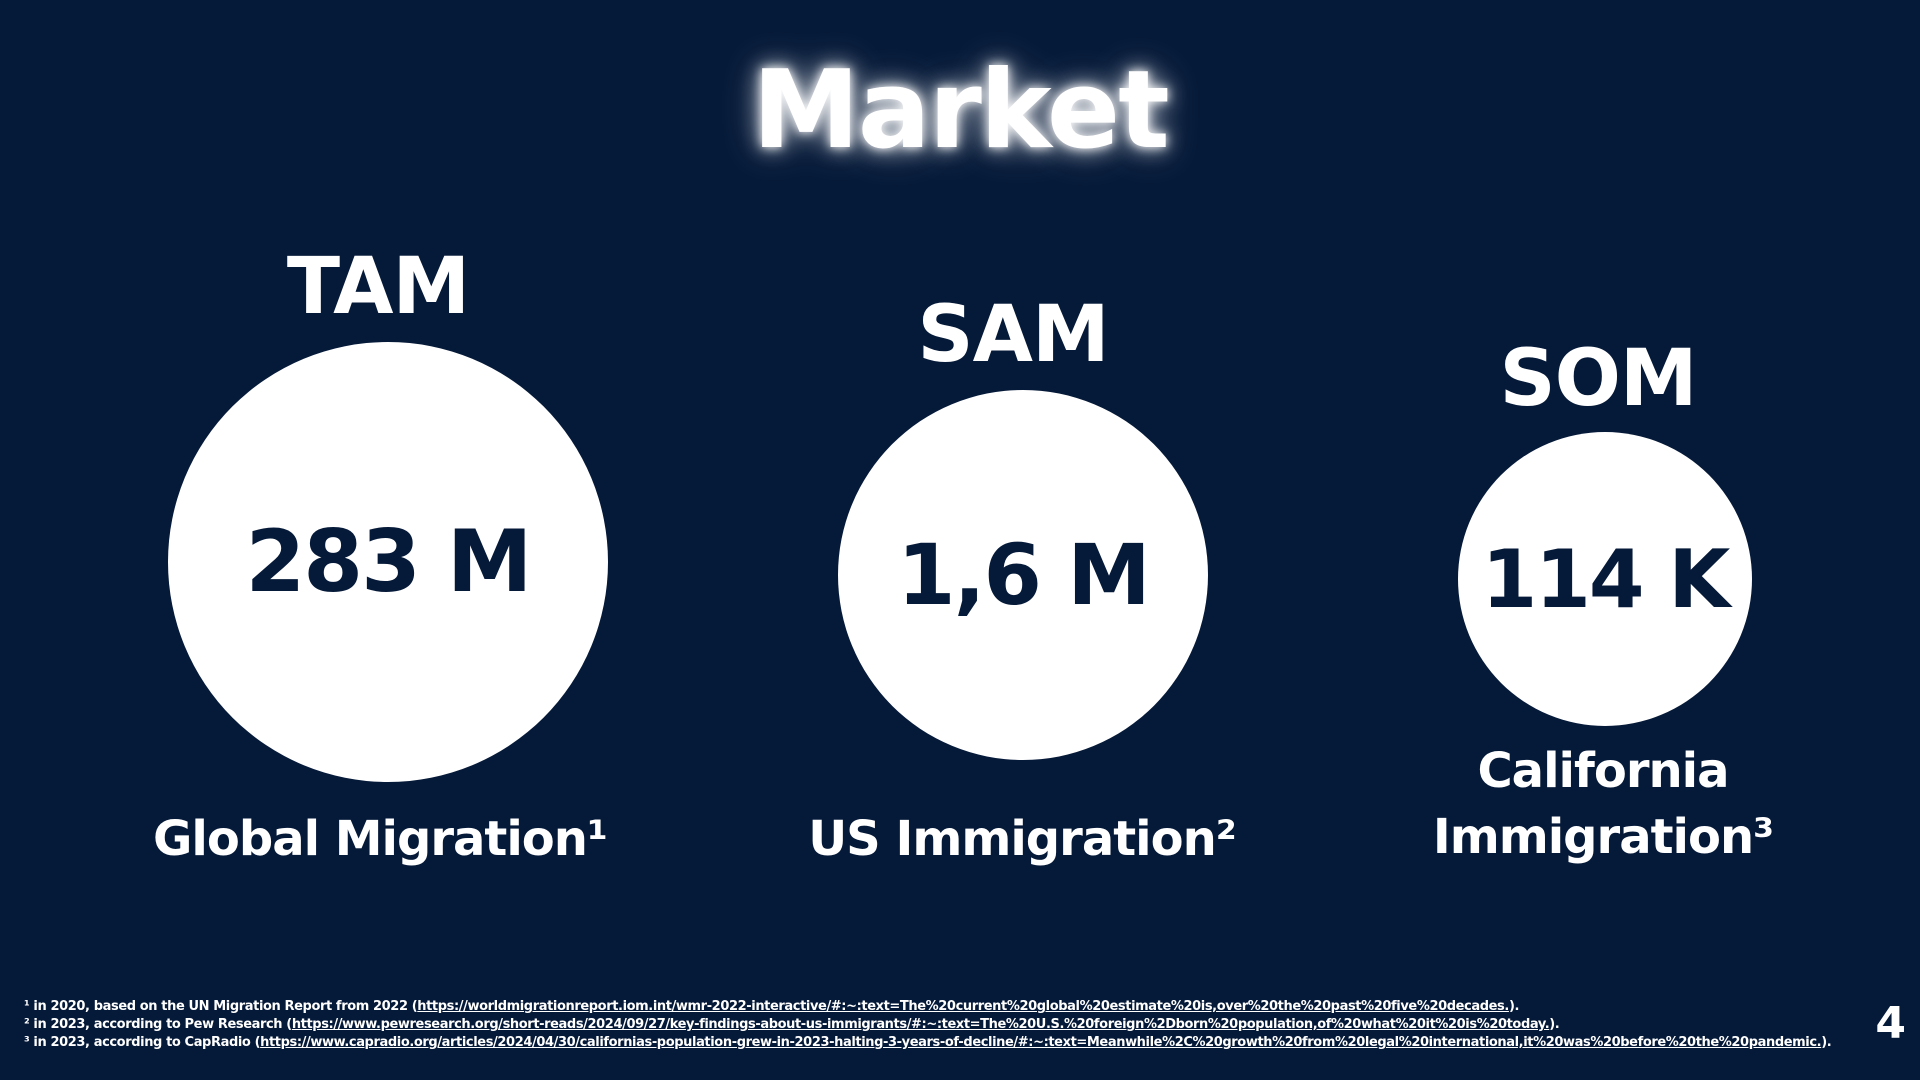 The height and width of the screenshot is (1080, 1920). I want to click on som-value: 114 K, so click(1606, 579).